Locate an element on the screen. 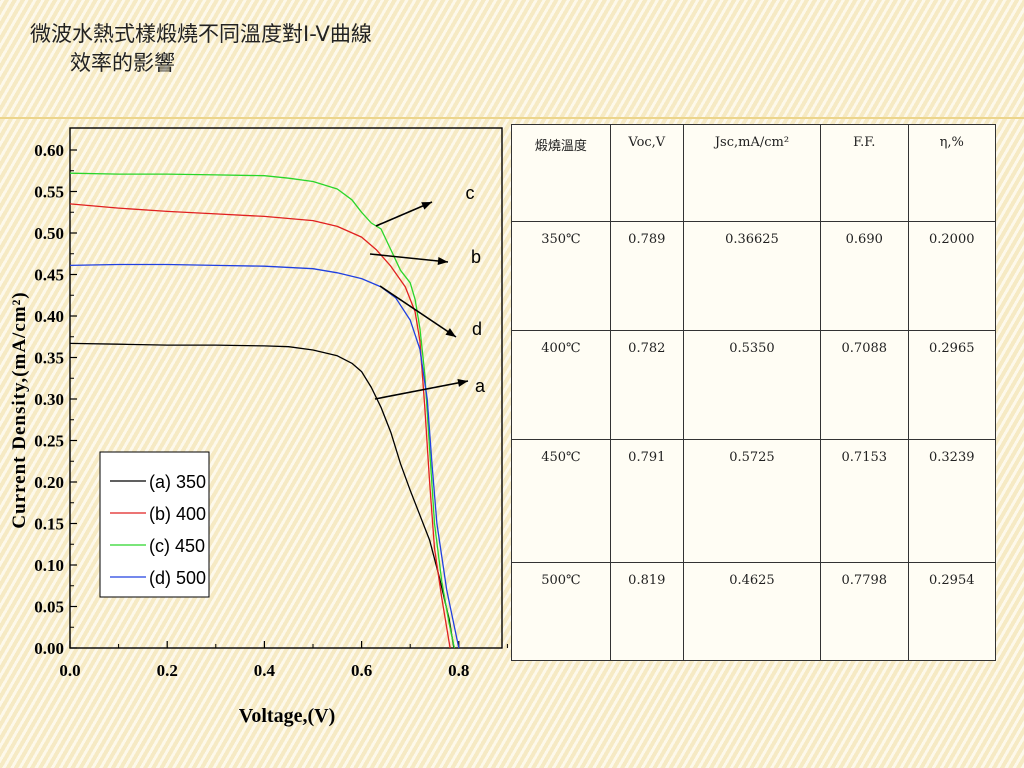 Image resolution: width=1024 pixels, height=768 pixels. header-jsc: Jsc,mA/cm² is located at coordinates (752, 173).